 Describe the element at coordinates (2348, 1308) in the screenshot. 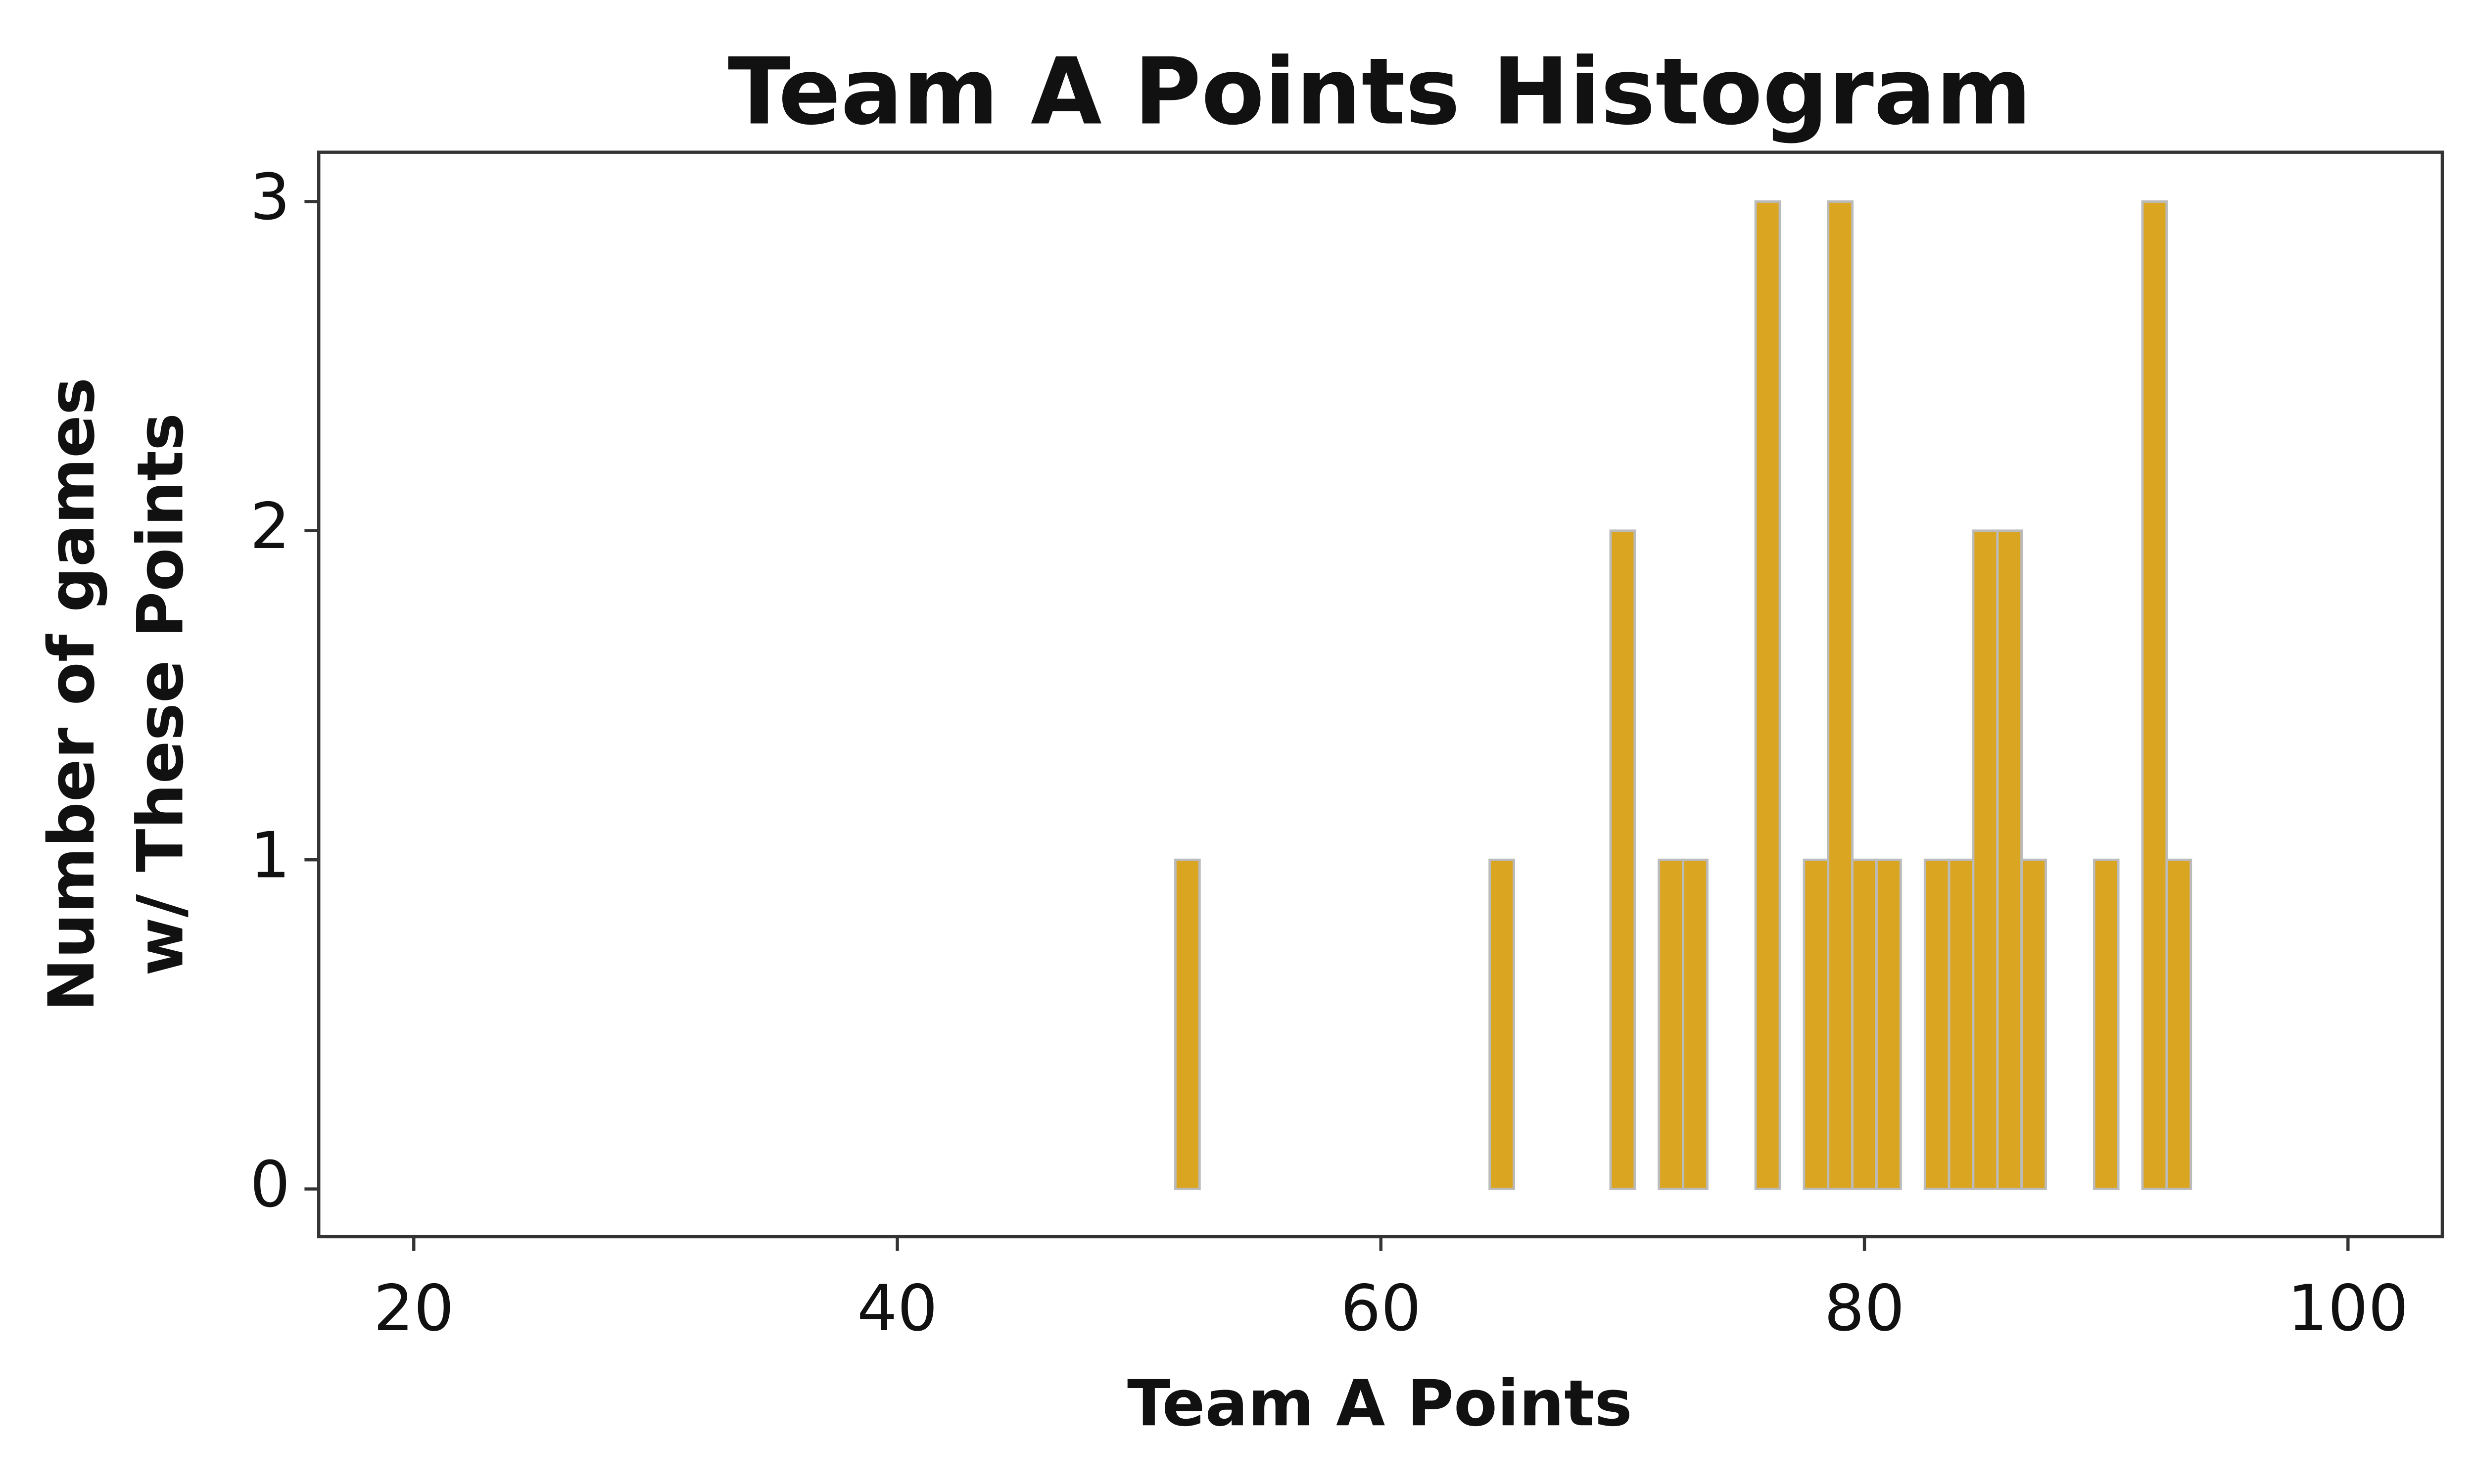

I see `x-tick-label: 100` at that location.